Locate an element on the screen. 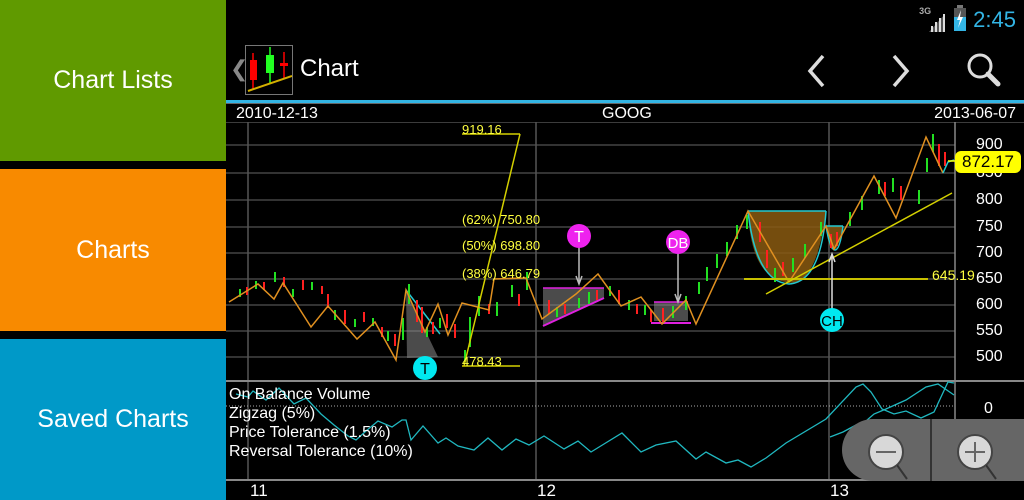  current-price-tag: 872.17 is located at coordinates (988, 162).